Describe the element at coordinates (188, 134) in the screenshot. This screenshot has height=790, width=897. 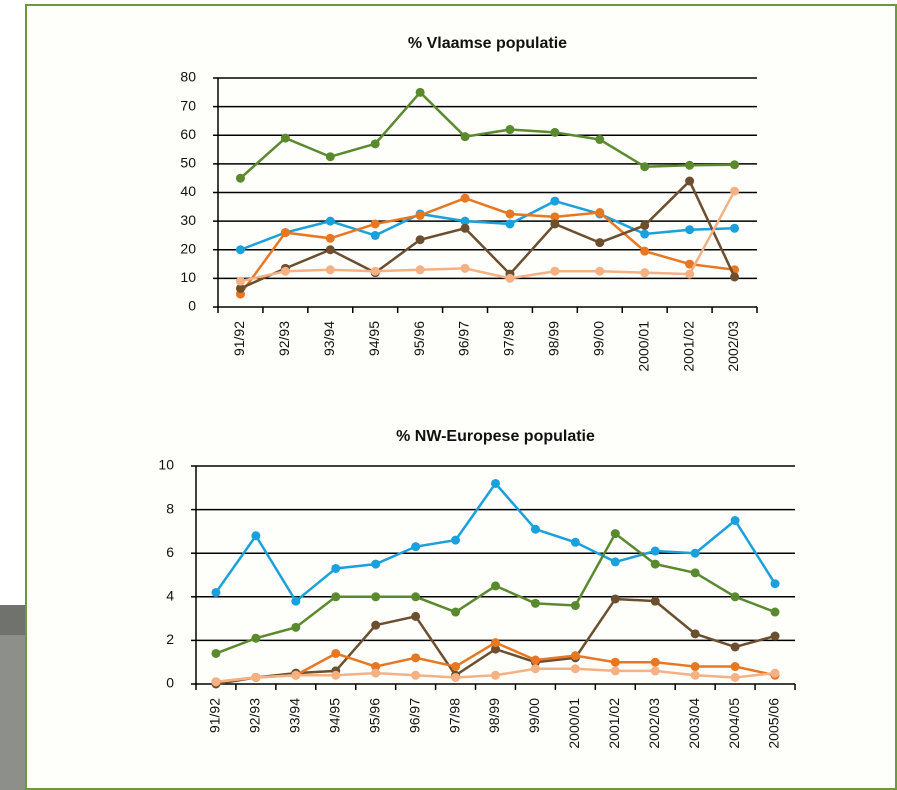
I see `y-tick-label: 60` at that location.